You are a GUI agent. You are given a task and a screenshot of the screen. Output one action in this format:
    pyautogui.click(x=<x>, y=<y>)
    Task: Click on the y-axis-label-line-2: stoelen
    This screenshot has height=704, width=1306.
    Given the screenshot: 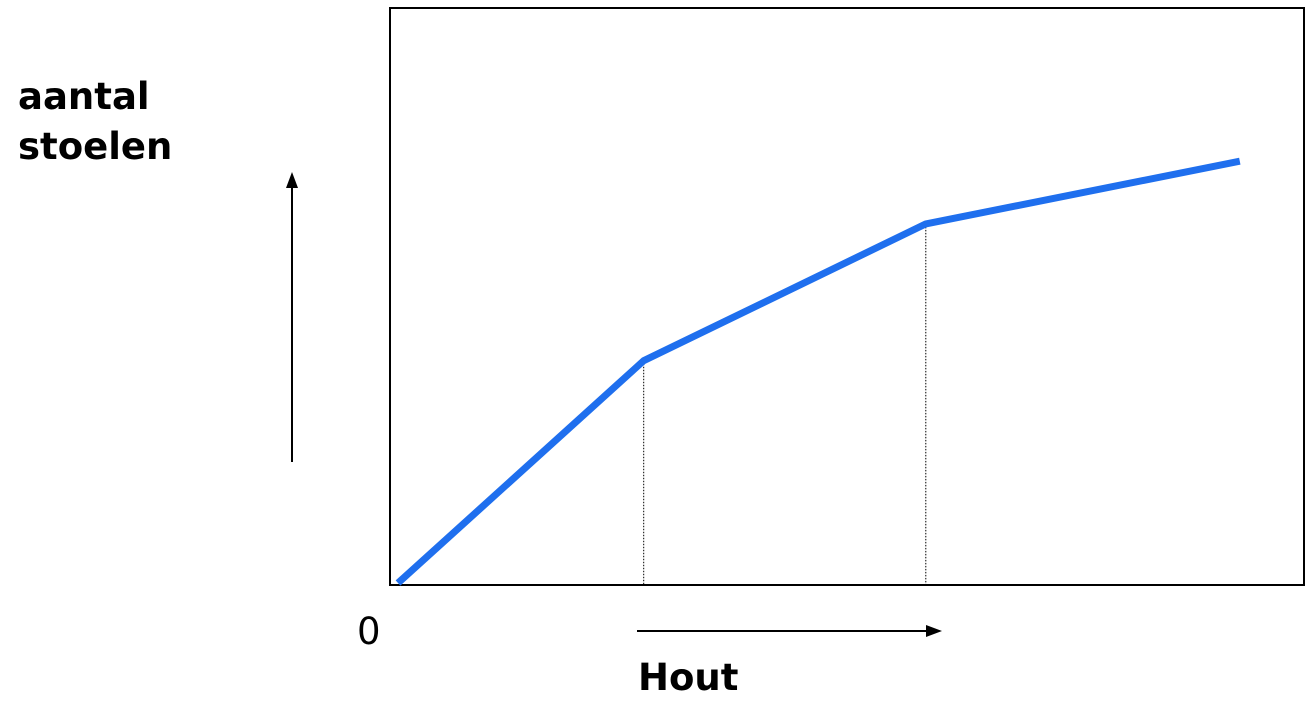 What is the action you would take?
    pyautogui.click(x=95, y=147)
    